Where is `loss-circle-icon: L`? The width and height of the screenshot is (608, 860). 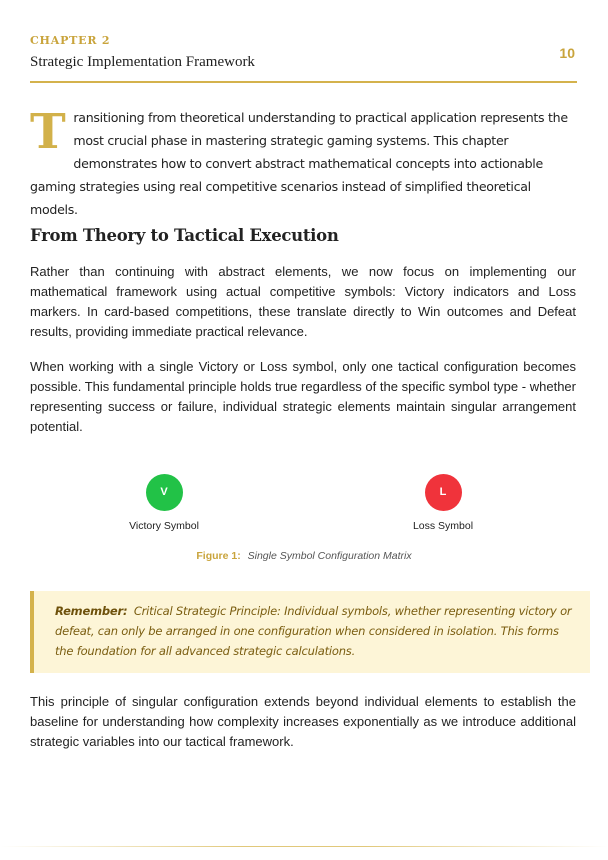 loss-circle-icon: L is located at coordinates (443, 492).